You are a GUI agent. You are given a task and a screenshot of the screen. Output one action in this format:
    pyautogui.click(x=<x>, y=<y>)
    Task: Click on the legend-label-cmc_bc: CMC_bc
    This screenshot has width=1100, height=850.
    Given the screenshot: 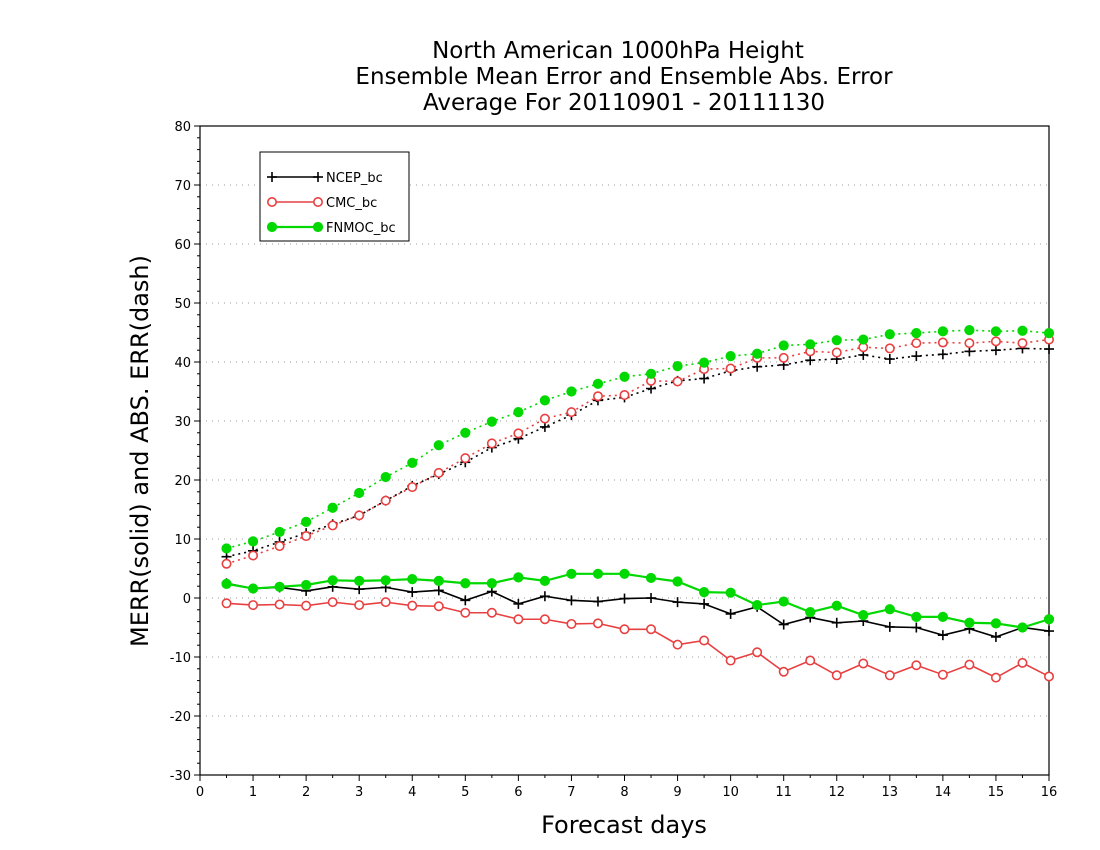 What is the action you would take?
    pyautogui.click(x=351, y=203)
    